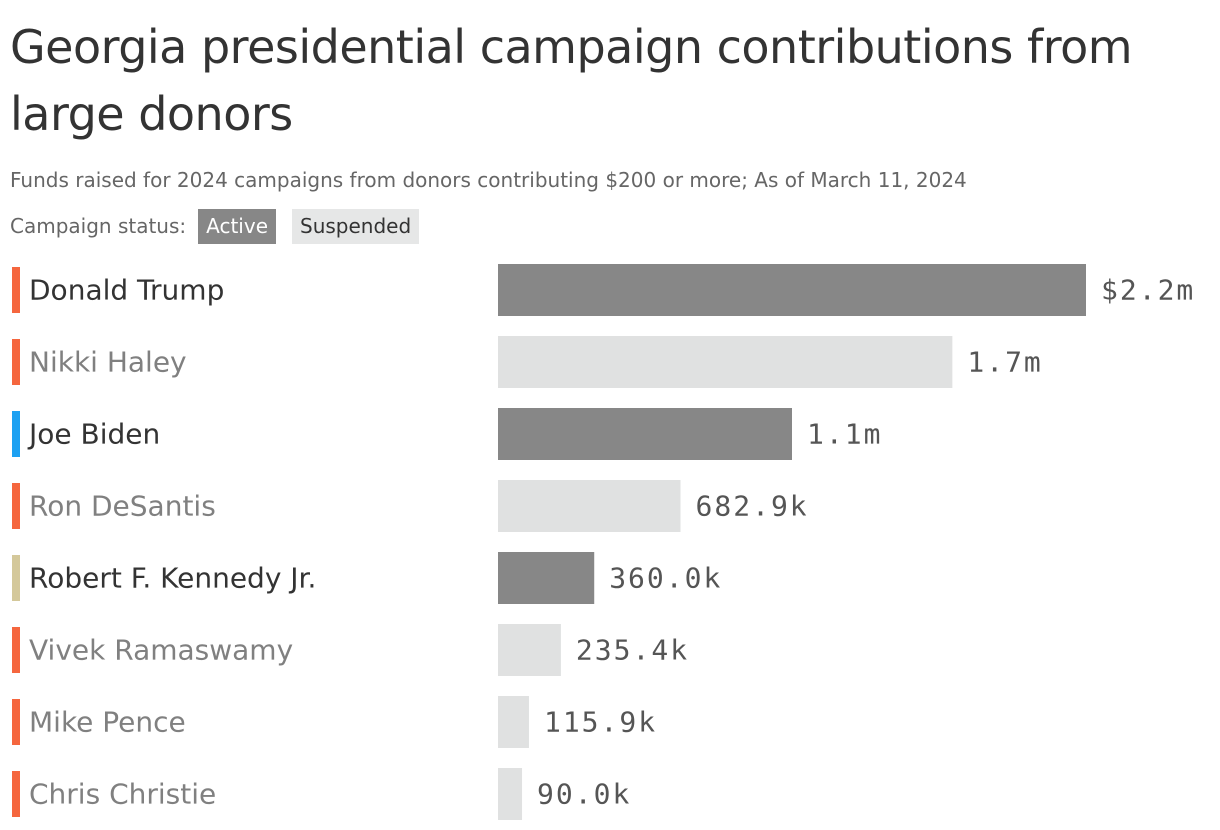 This screenshot has height=830, width=1220. Describe the element at coordinates (510, 794) in the screenshot. I see `bar-chris-christie` at that location.